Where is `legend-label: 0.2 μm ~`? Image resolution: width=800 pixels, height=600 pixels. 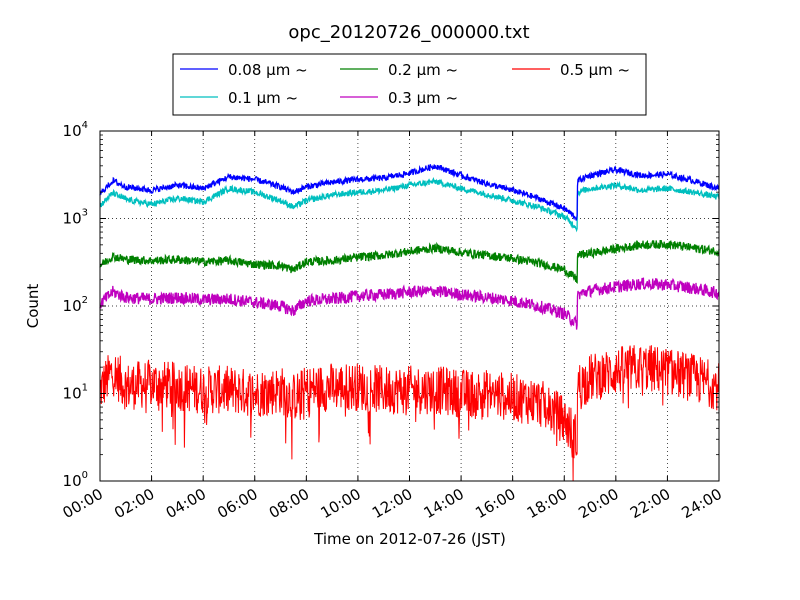 legend-label: 0.2 μm ~ is located at coordinates (423, 70).